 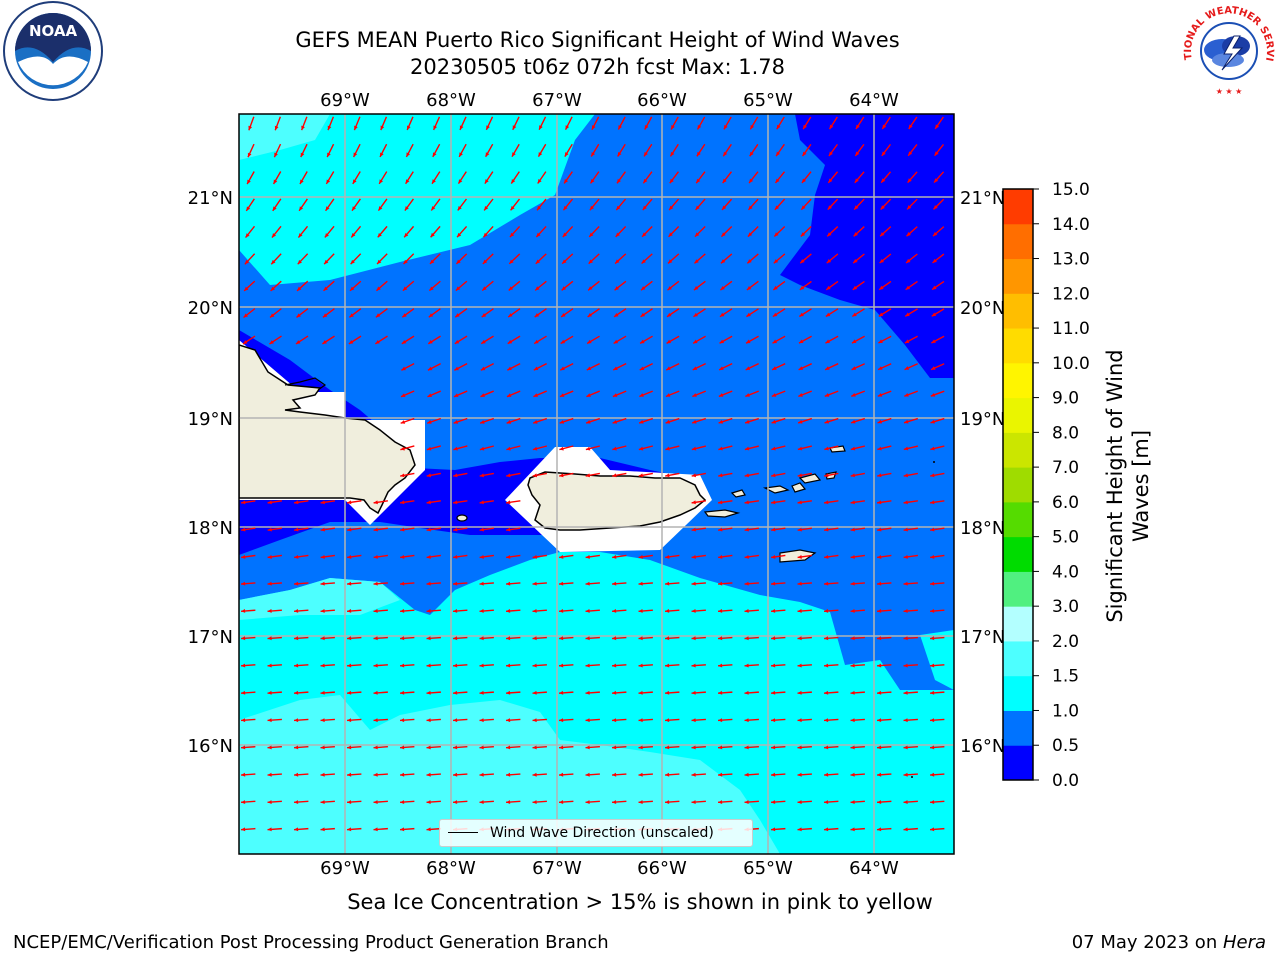 What do you see at coordinates (1065, 399) in the screenshot?
I see `colorbar-tick-label: 9.0` at bounding box center [1065, 399].